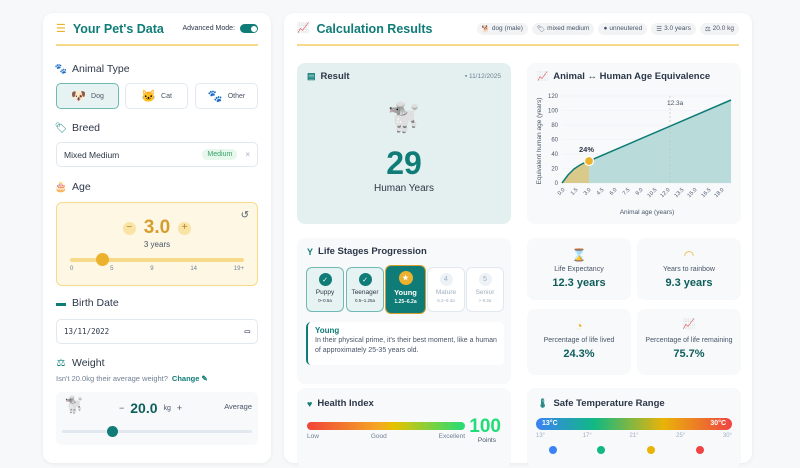  What do you see at coordinates (601, 403) in the screenshot?
I see `temperature-title: 🌡 Safe Temperature Range` at bounding box center [601, 403].